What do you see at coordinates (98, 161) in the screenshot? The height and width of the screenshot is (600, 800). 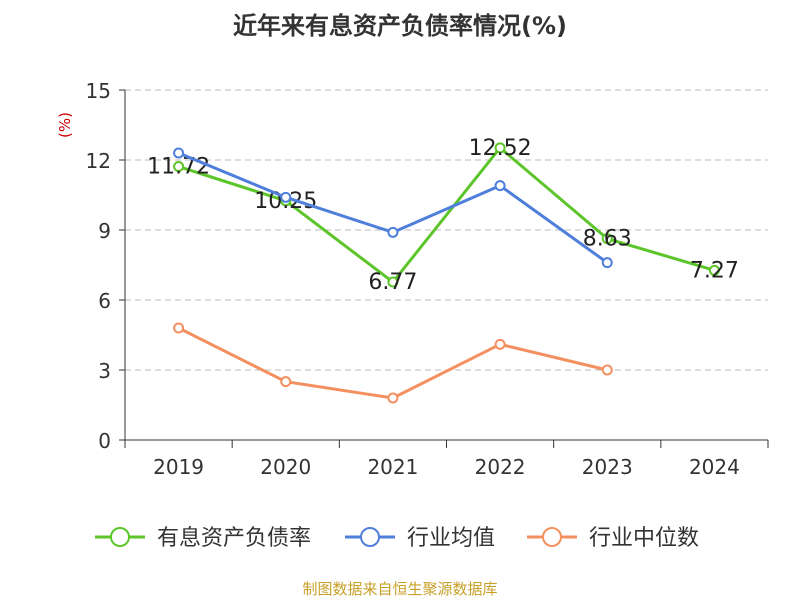 I see `y-tick-label: 12` at bounding box center [98, 161].